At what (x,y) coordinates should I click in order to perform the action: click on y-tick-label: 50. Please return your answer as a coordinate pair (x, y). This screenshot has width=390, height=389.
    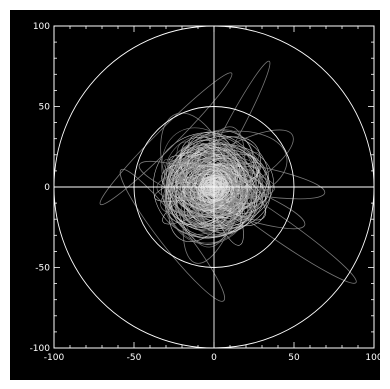
    Looking at the image, I should click on (45, 108).